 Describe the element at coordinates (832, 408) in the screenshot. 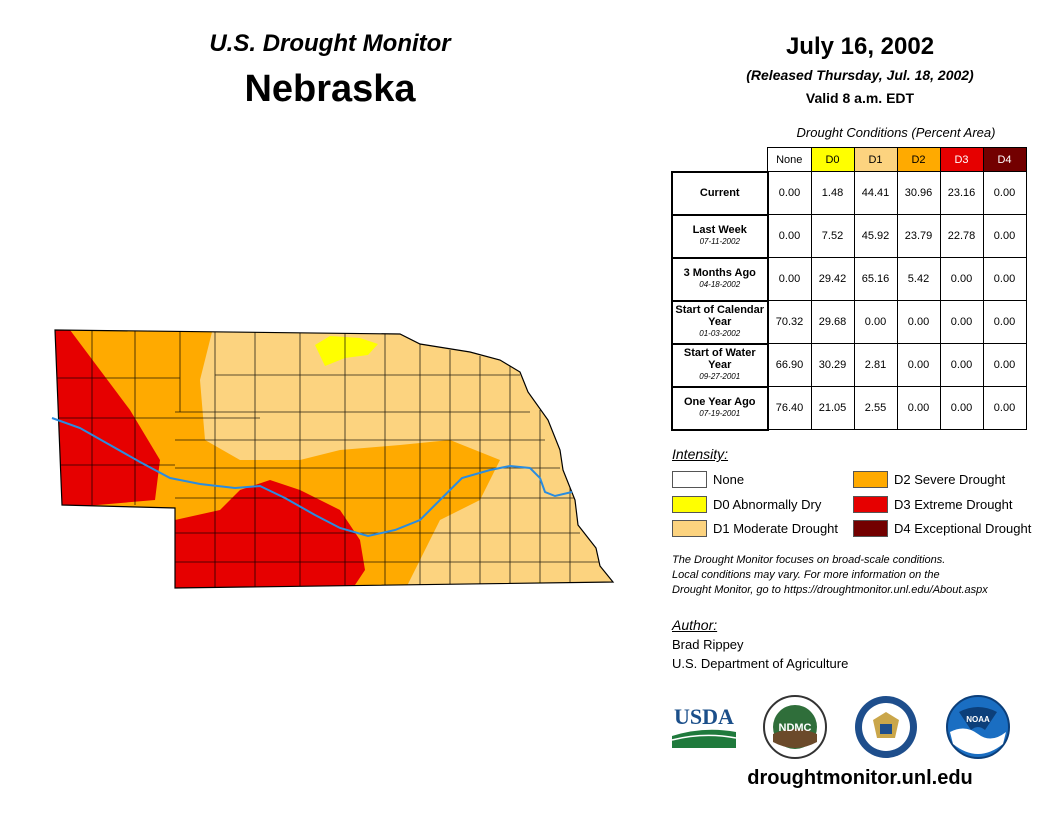

I see `table-cell: 21.05` at that location.